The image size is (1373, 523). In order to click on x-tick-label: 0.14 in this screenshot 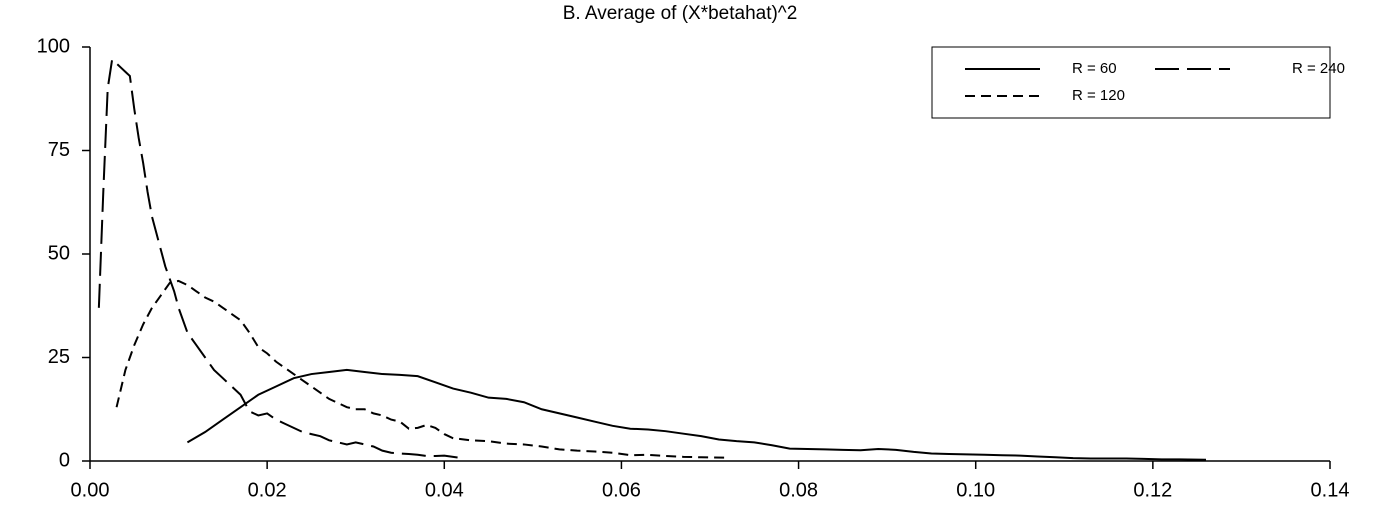, I will do `click(1330, 490)`.